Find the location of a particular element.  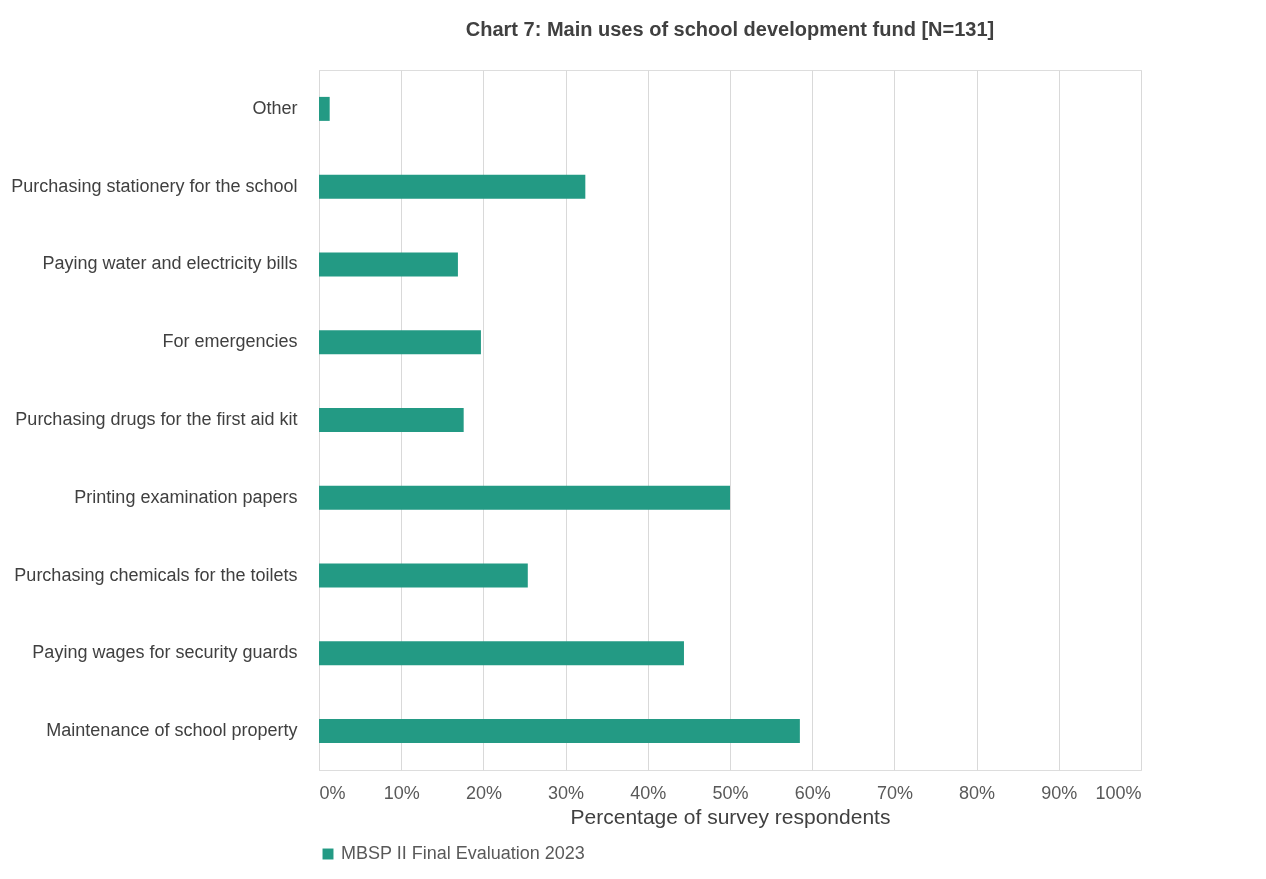

x-tick-label: 90% is located at coordinates (1059, 792).